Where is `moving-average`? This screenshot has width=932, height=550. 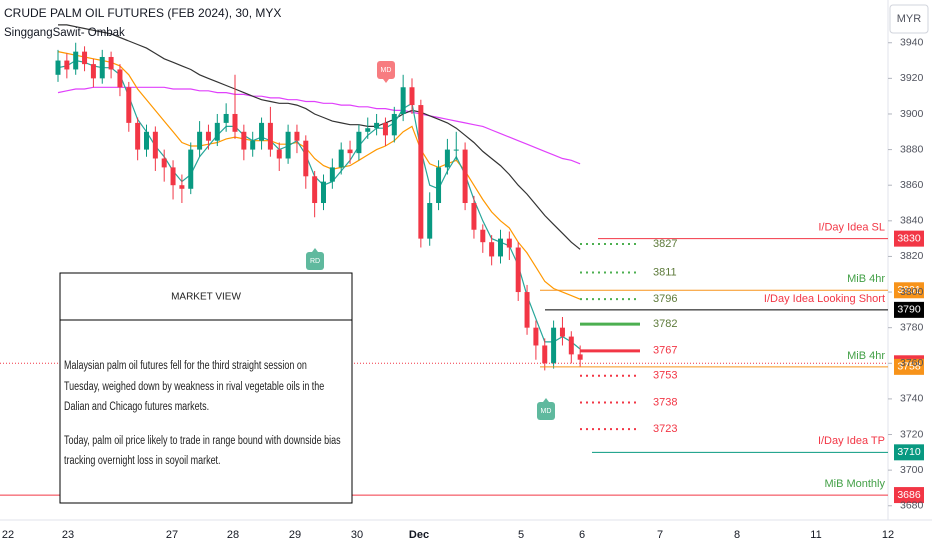
moving-average is located at coordinates (319, 125).